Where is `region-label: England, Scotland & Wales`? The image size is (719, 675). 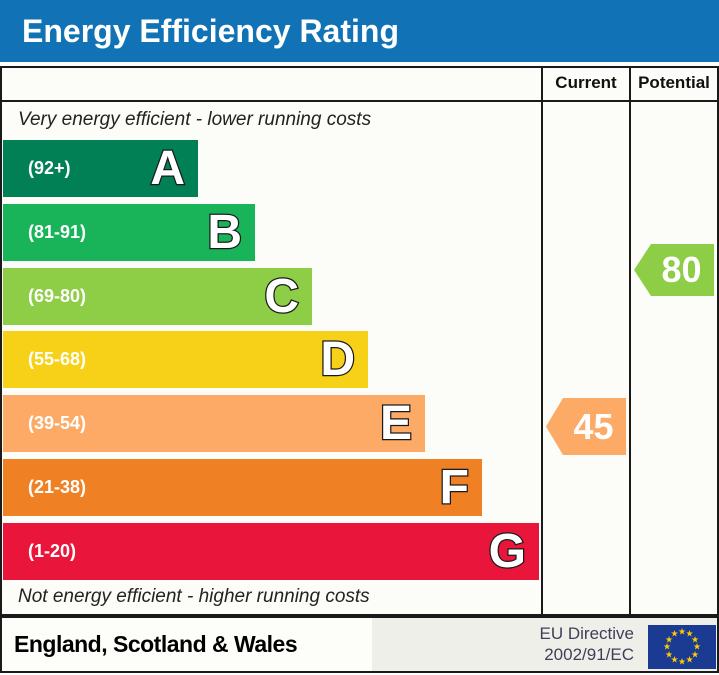
region-label: England, Scotland & Wales is located at coordinates (156, 644).